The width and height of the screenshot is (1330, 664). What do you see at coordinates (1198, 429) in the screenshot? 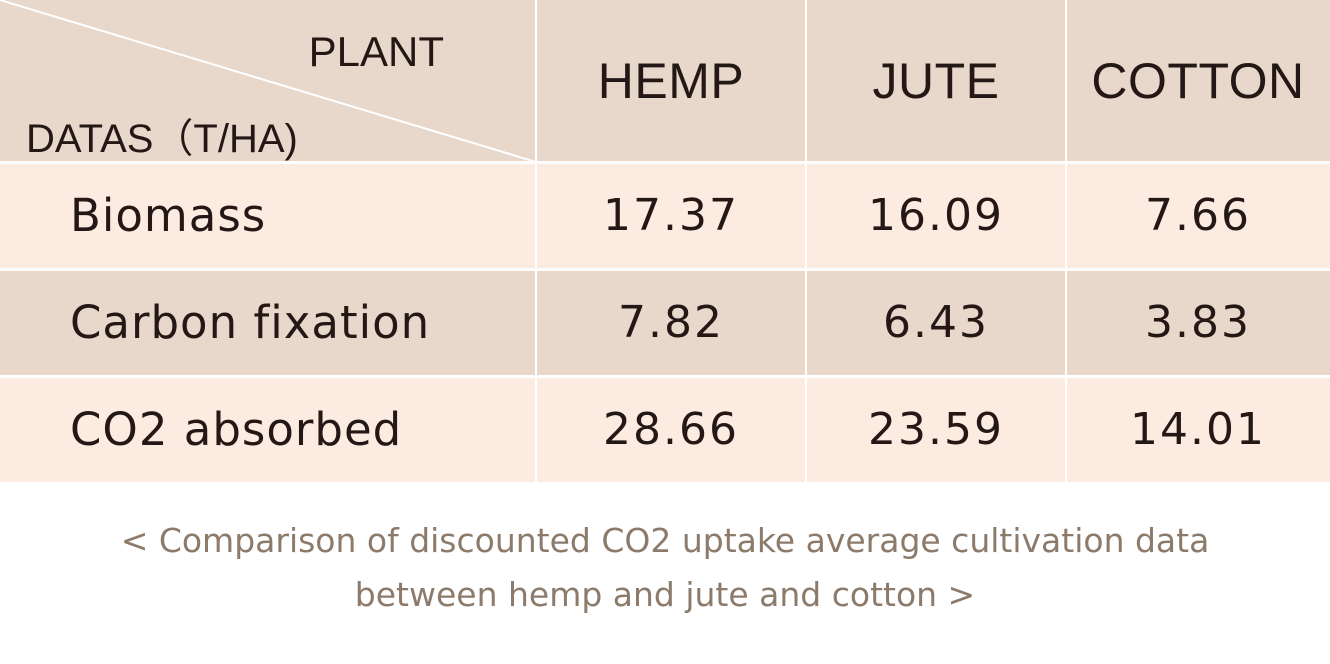
I see `cell-co2-absorbed-cotton: 14.01` at bounding box center [1198, 429].